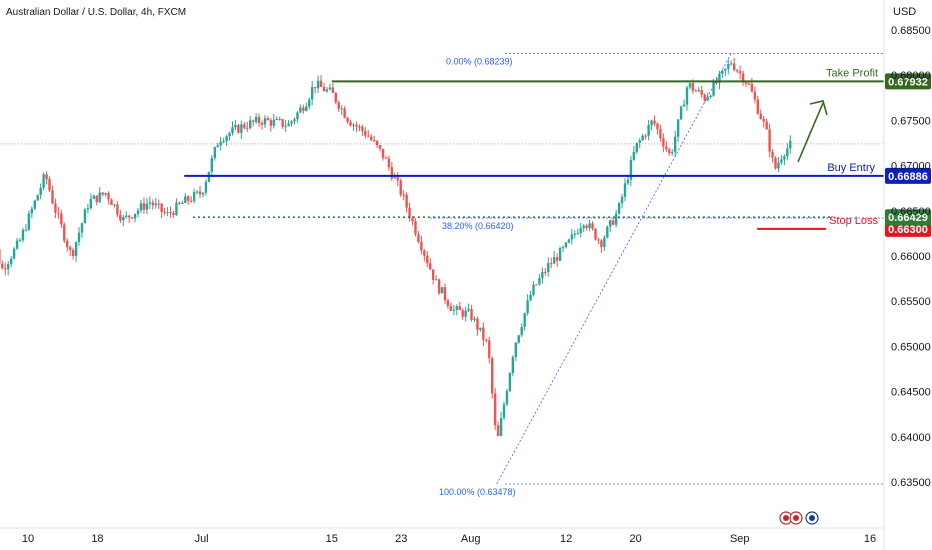 This screenshot has width=932, height=550. Describe the element at coordinates (810, 132) in the screenshot. I see `projection-arrow-line` at that location.